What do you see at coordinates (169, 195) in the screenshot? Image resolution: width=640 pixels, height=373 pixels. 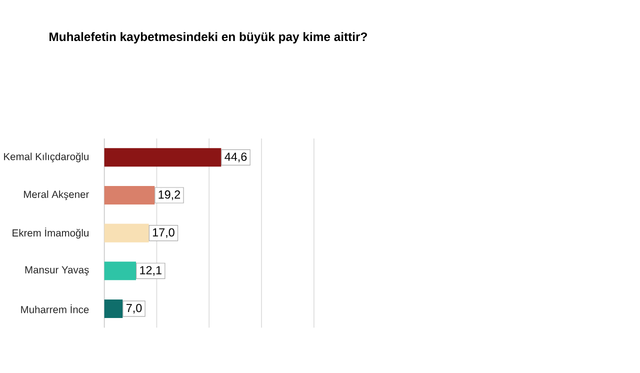 I see `data-label: 19,2` at bounding box center [169, 195].